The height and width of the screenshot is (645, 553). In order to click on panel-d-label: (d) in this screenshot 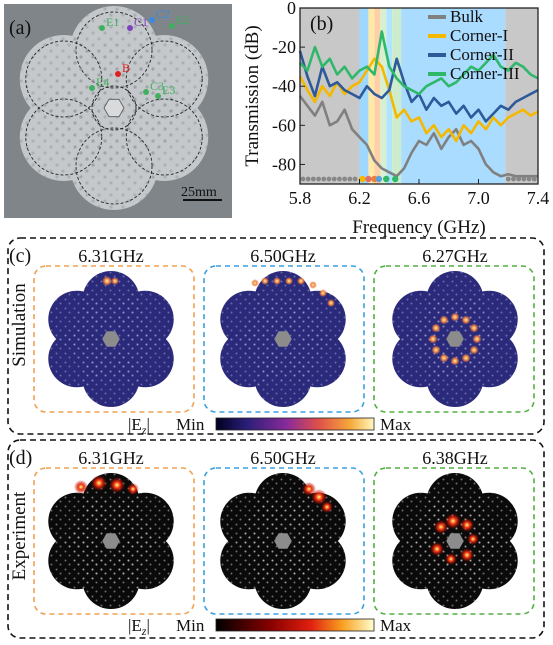, I will do `click(20, 458)`.